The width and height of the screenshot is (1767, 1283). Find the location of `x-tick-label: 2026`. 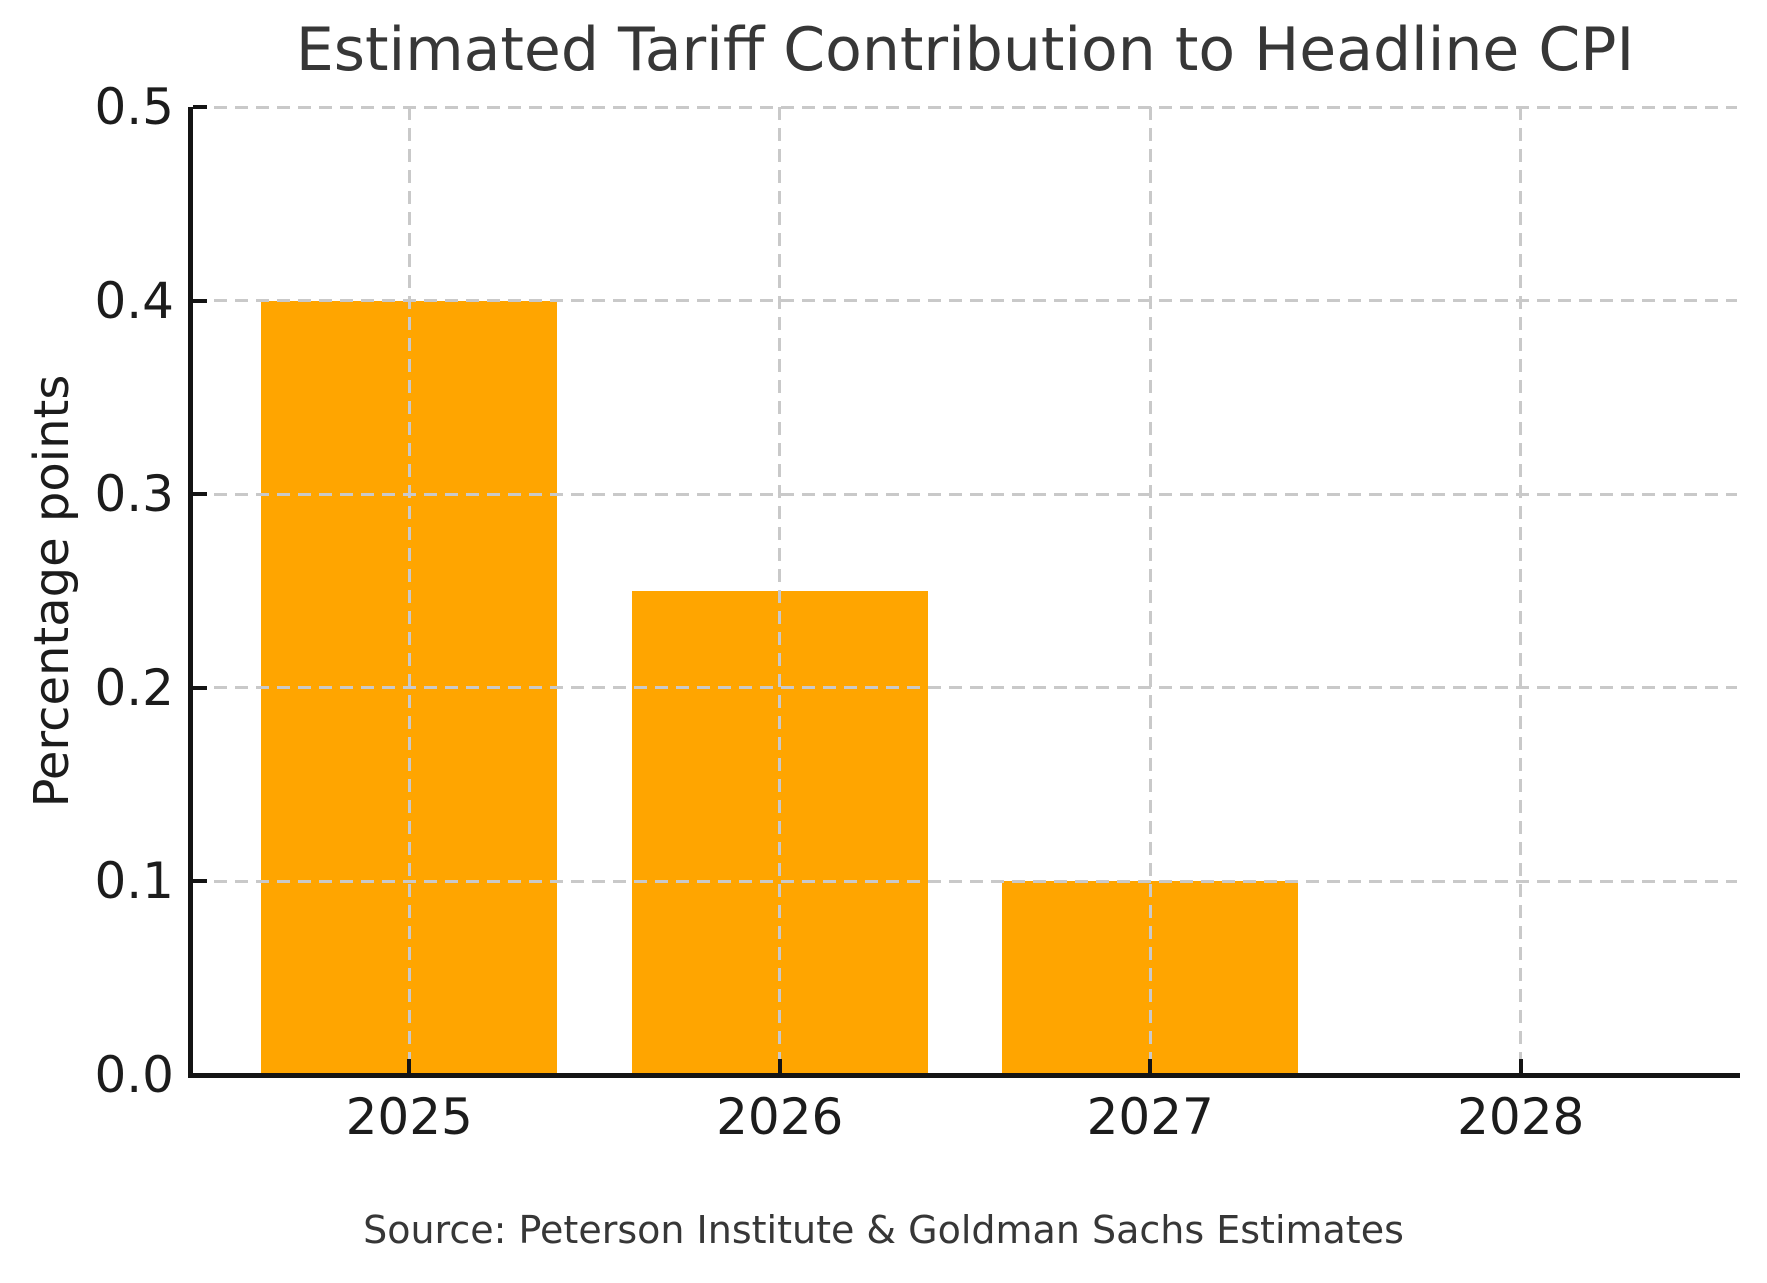

x-tick-label: 2026 is located at coordinates (780, 1117).